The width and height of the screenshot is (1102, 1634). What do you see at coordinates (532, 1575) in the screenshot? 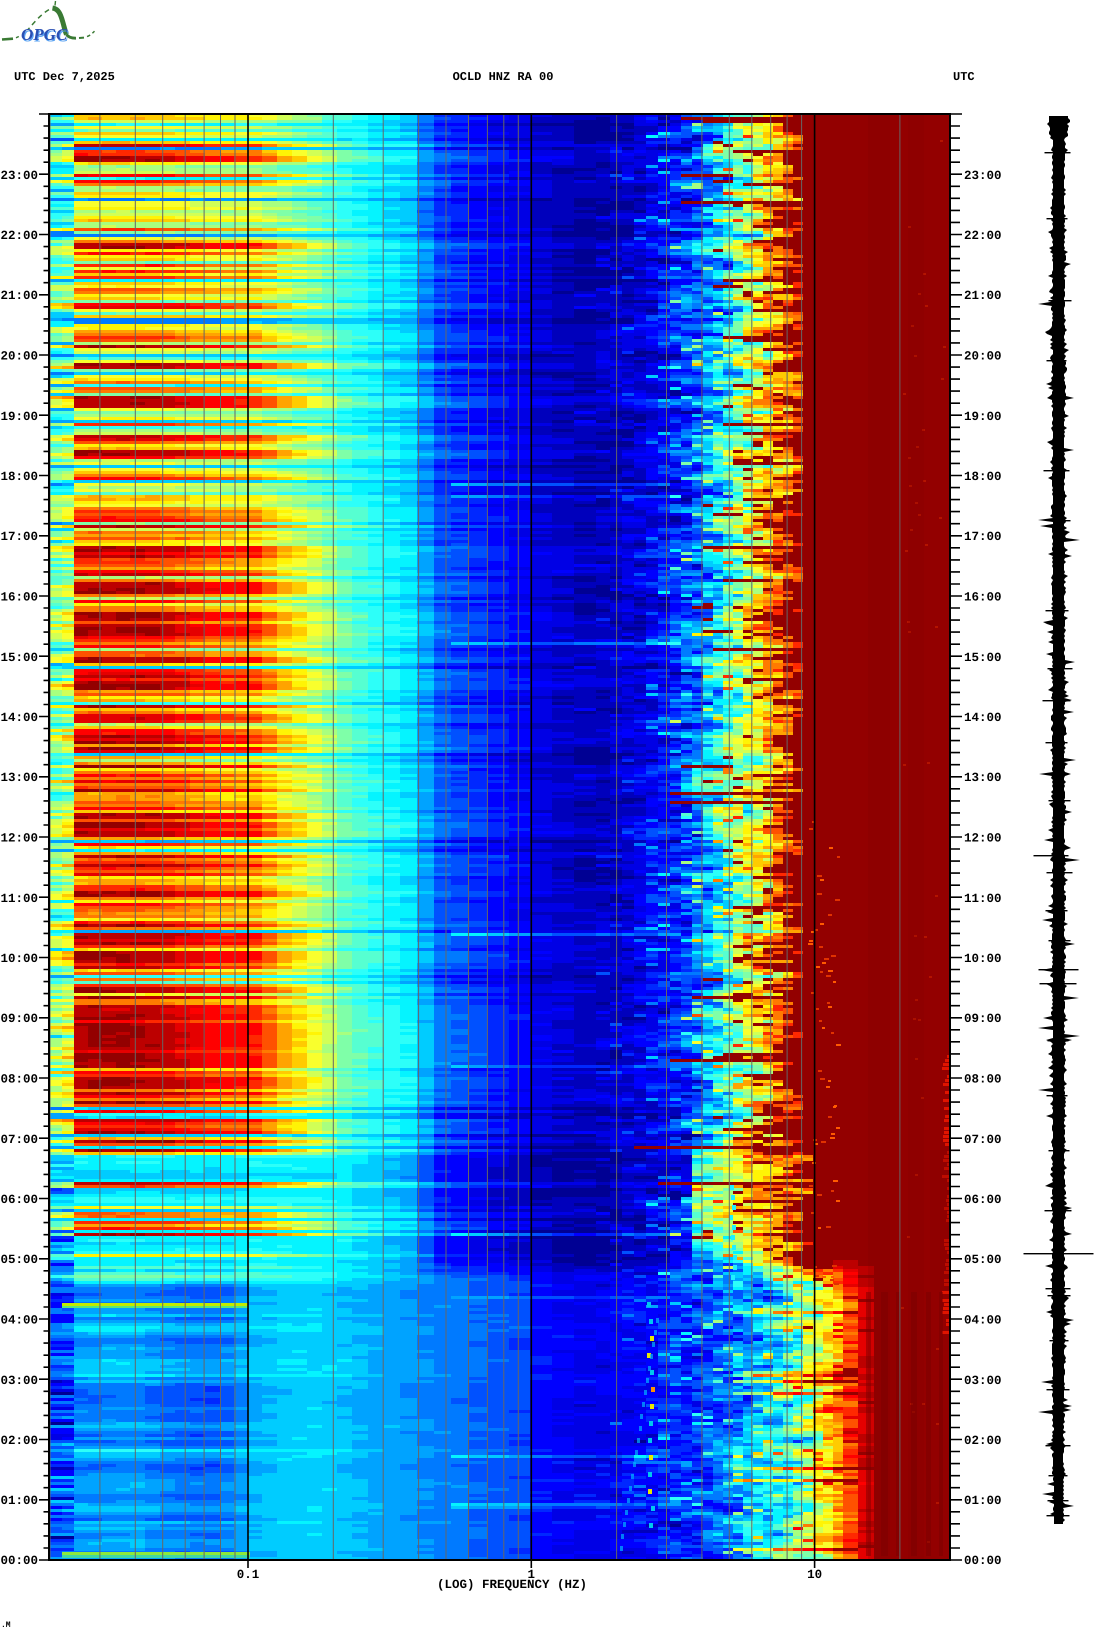
I see `svg-text: 1` at bounding box center [532, 1575].